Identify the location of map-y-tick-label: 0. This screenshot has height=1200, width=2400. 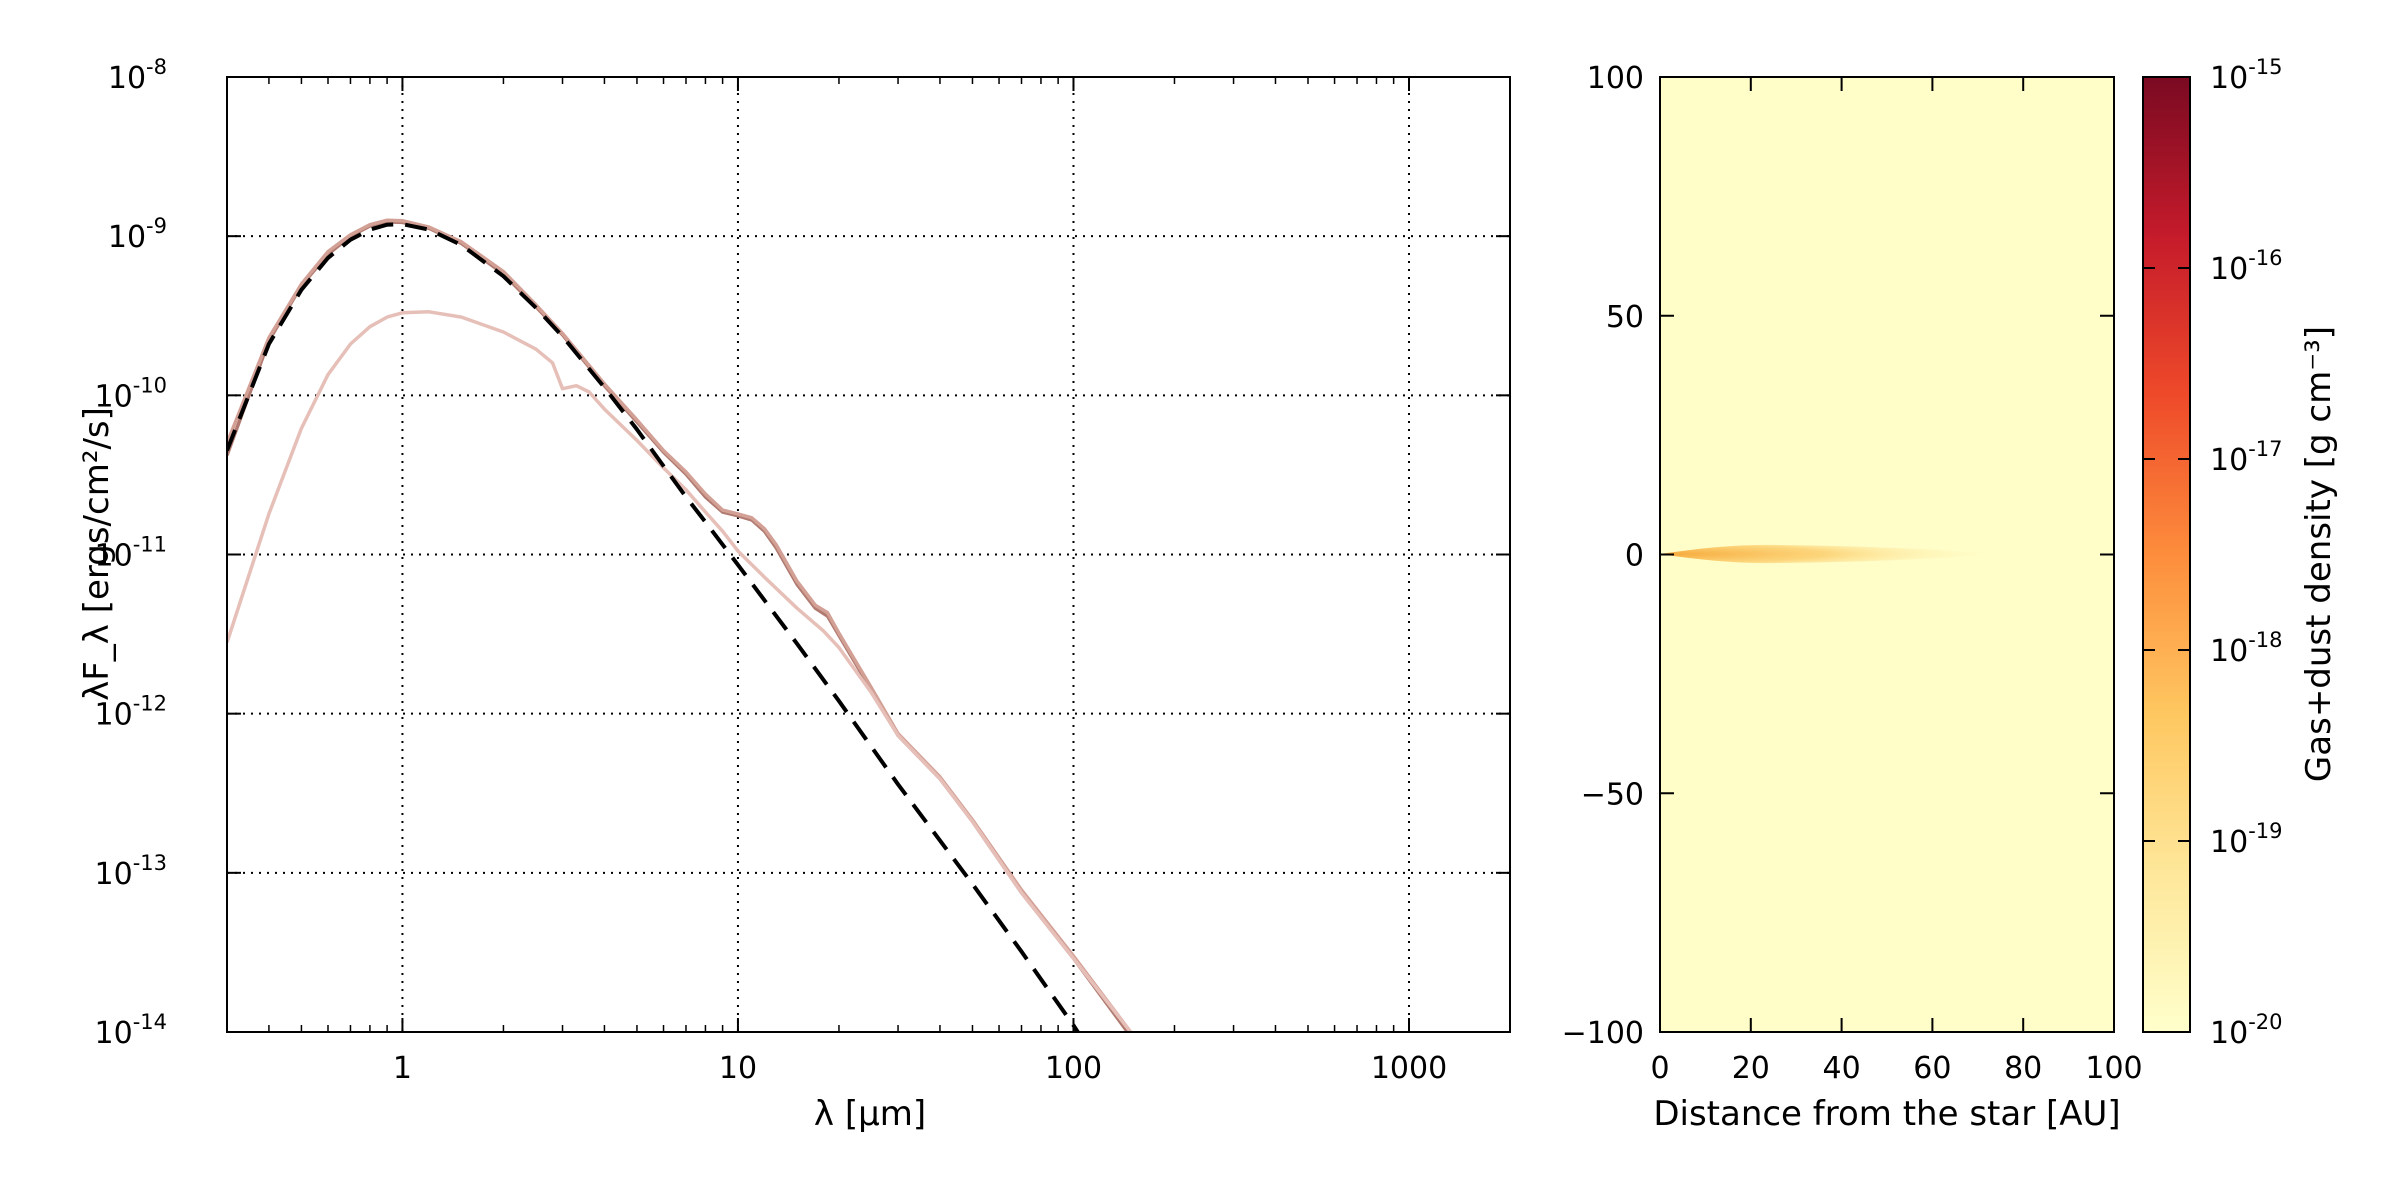
(1634, 556).